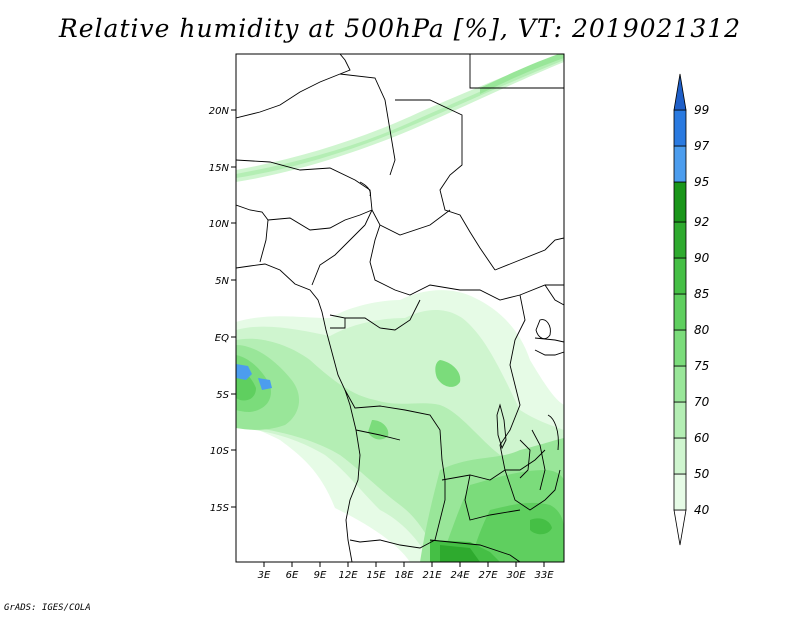 This screenshot has width=800, height=618. Describe the element at coordinates (219, 168) in the screenshot. I see `lat-label: 15N` at that location.